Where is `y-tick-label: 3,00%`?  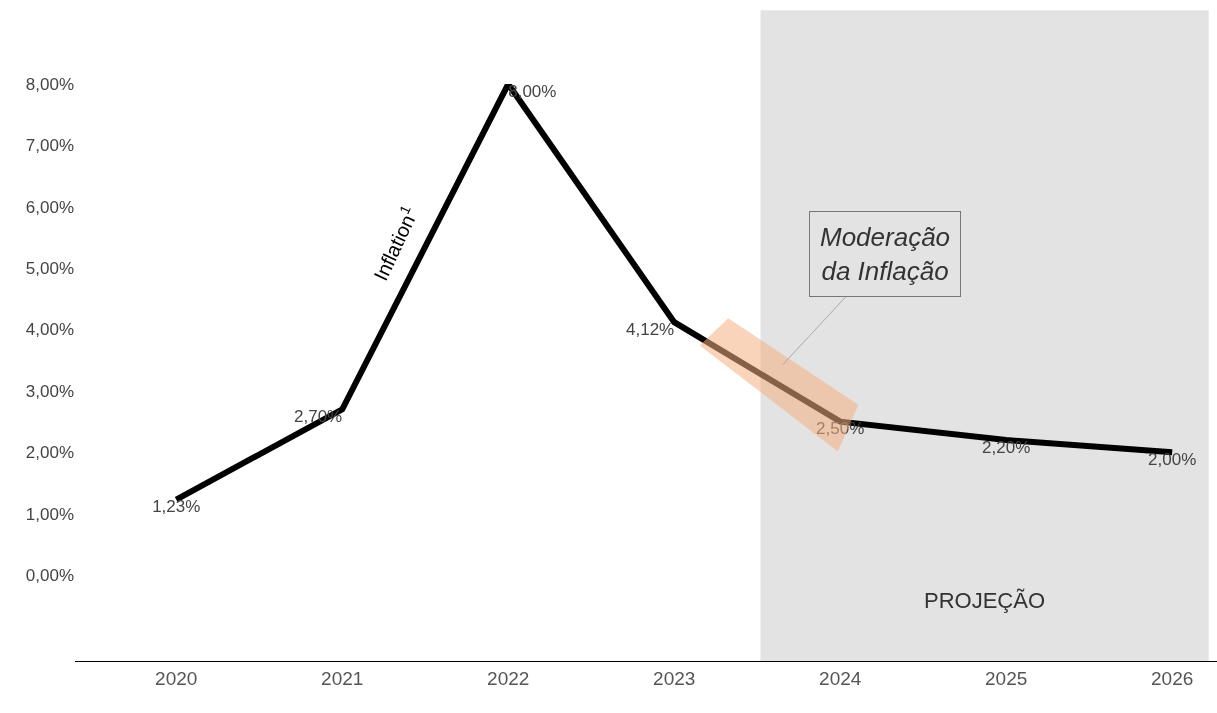 y-tick-label: 3,00% is located at coordinates (49, 391).